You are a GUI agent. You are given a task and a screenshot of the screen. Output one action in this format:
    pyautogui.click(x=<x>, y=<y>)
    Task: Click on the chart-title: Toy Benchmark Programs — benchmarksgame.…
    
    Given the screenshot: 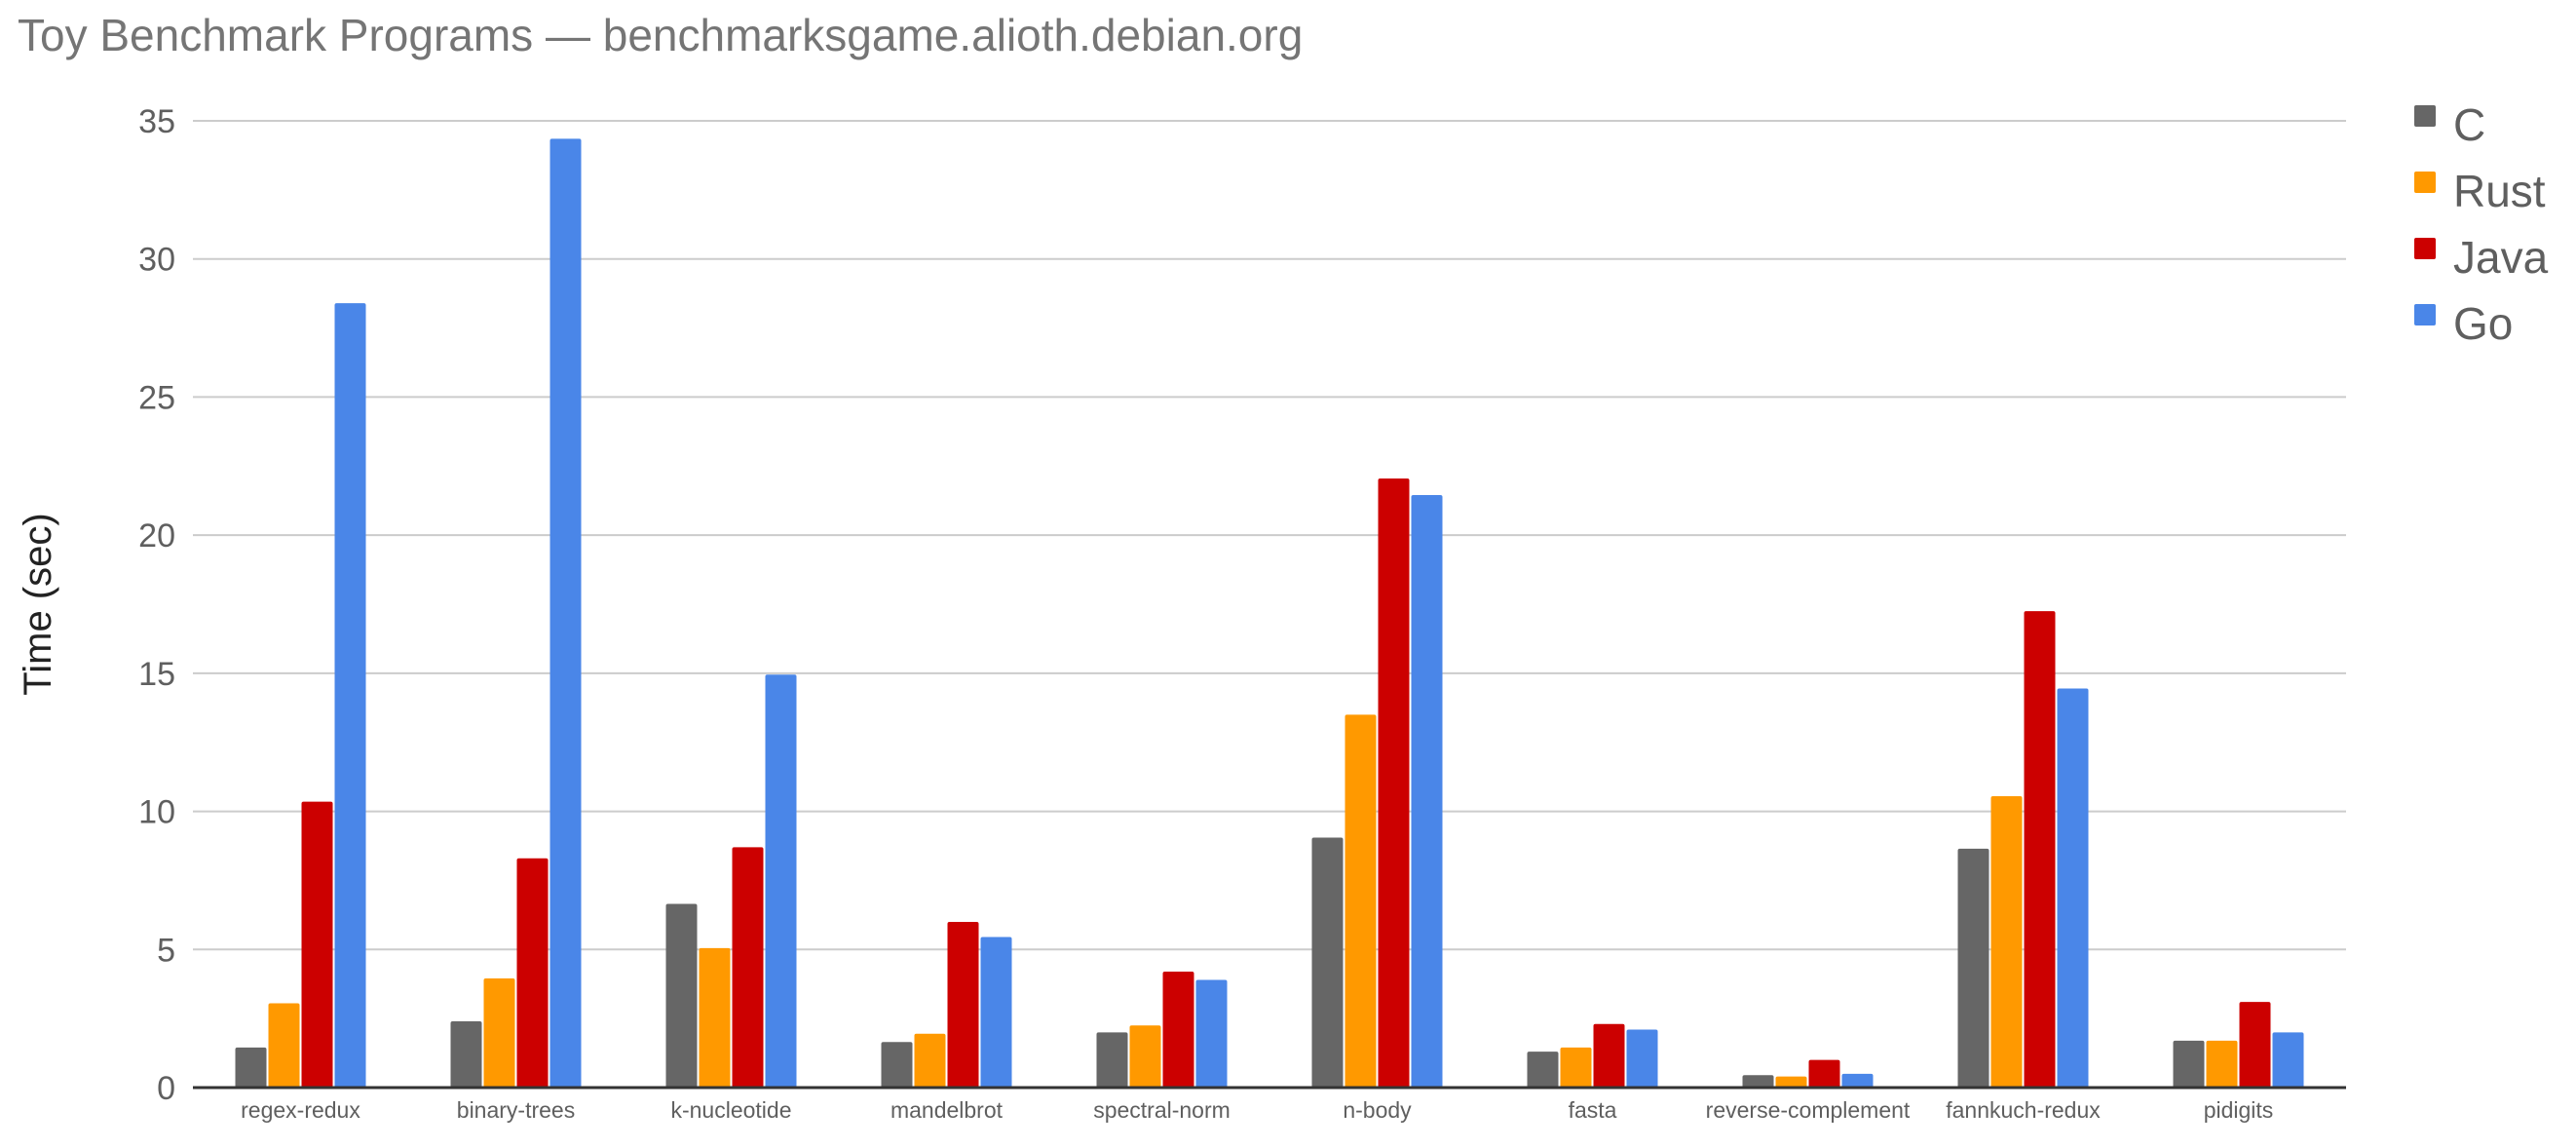 What is the action you would take?
    pyautogui.click(x=660, y=35)
    